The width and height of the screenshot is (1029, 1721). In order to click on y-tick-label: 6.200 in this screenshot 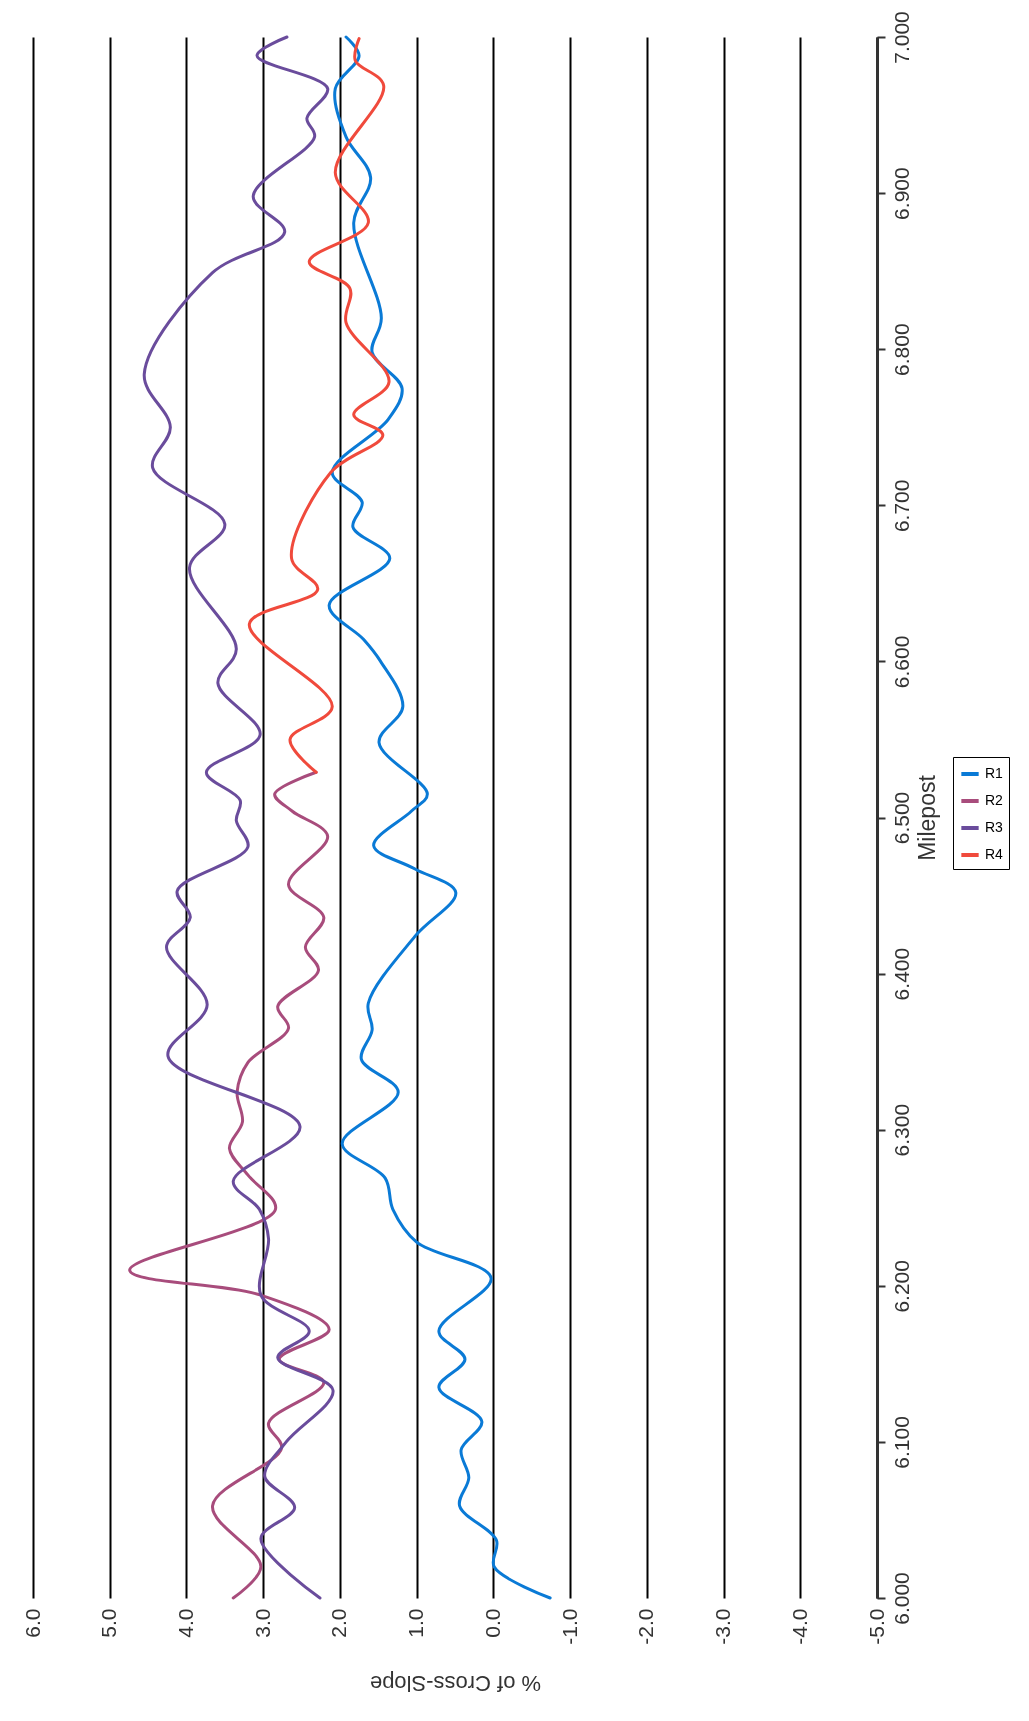, I will do `click(901, 1286)`.